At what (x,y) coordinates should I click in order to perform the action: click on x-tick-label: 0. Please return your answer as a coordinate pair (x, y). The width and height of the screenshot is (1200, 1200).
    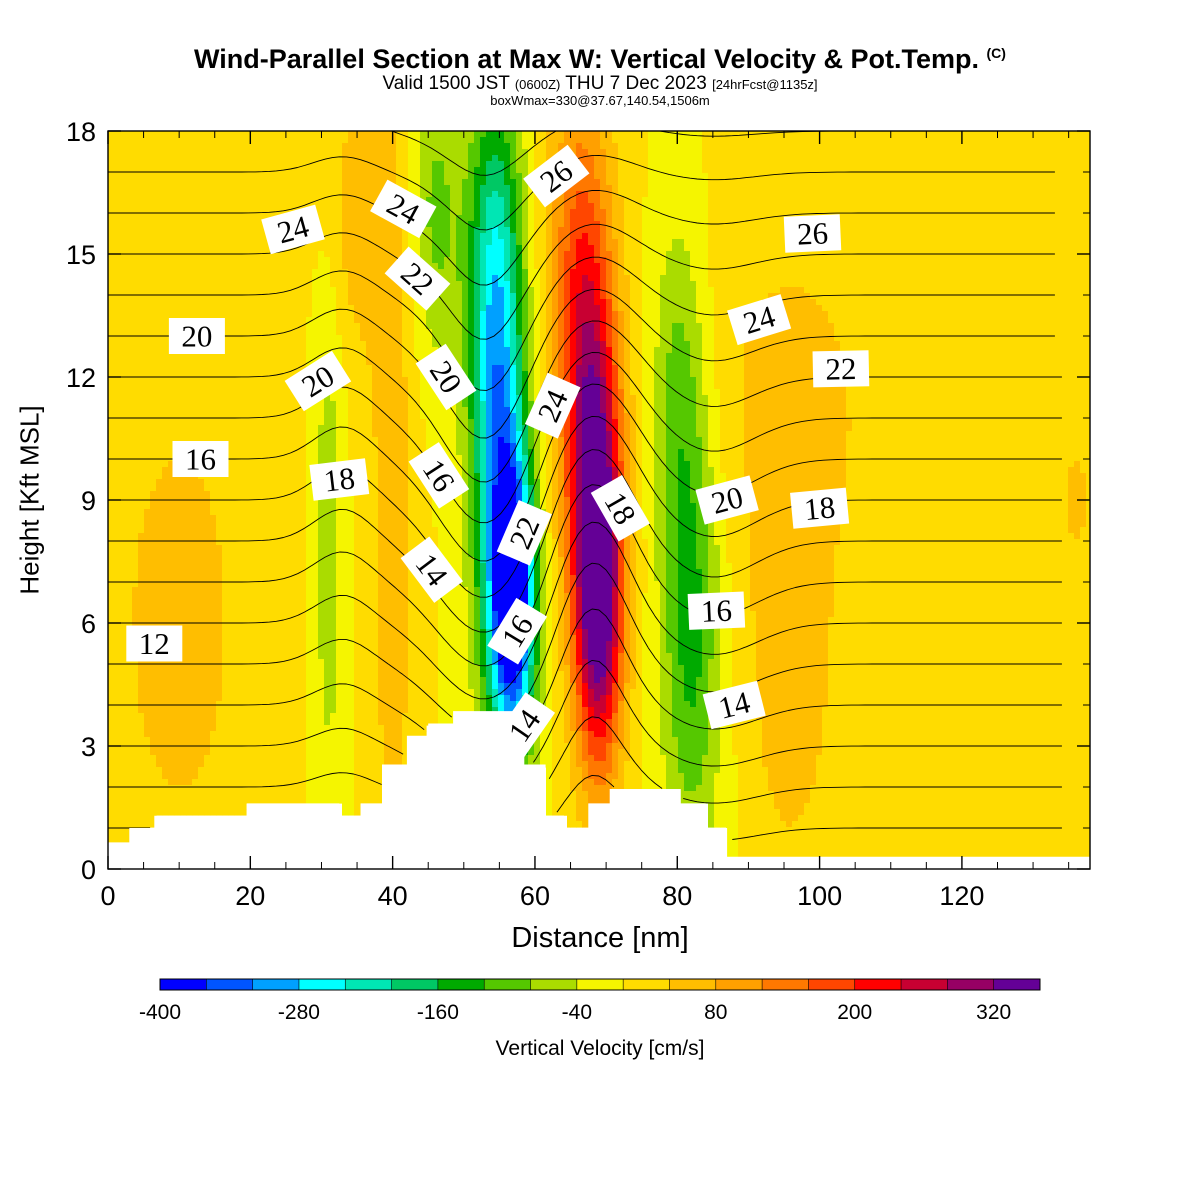
    Looking at the image, I should click on (107, 896).